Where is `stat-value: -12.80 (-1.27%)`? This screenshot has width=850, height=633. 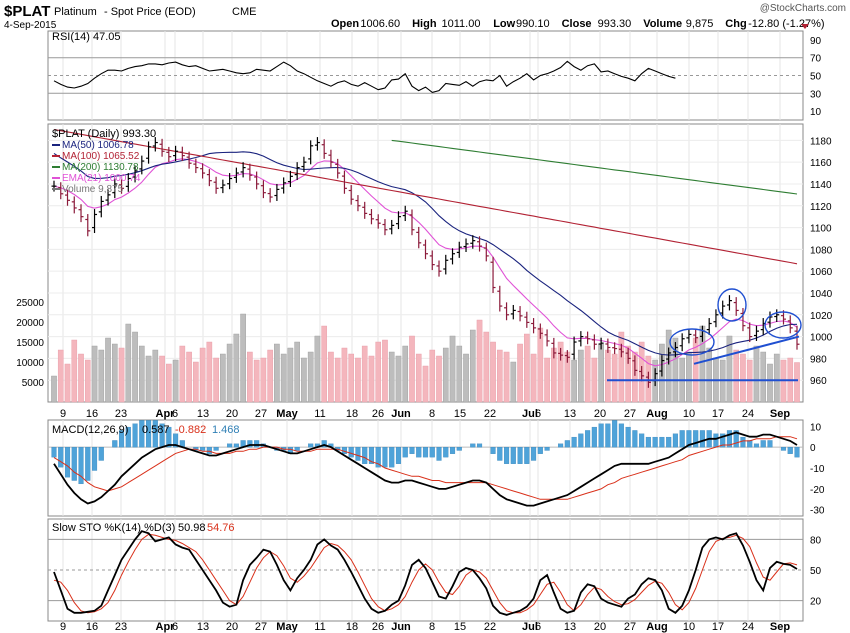 stat-value: -12.80 (-1.27%) is located at coordinates (786, 24).